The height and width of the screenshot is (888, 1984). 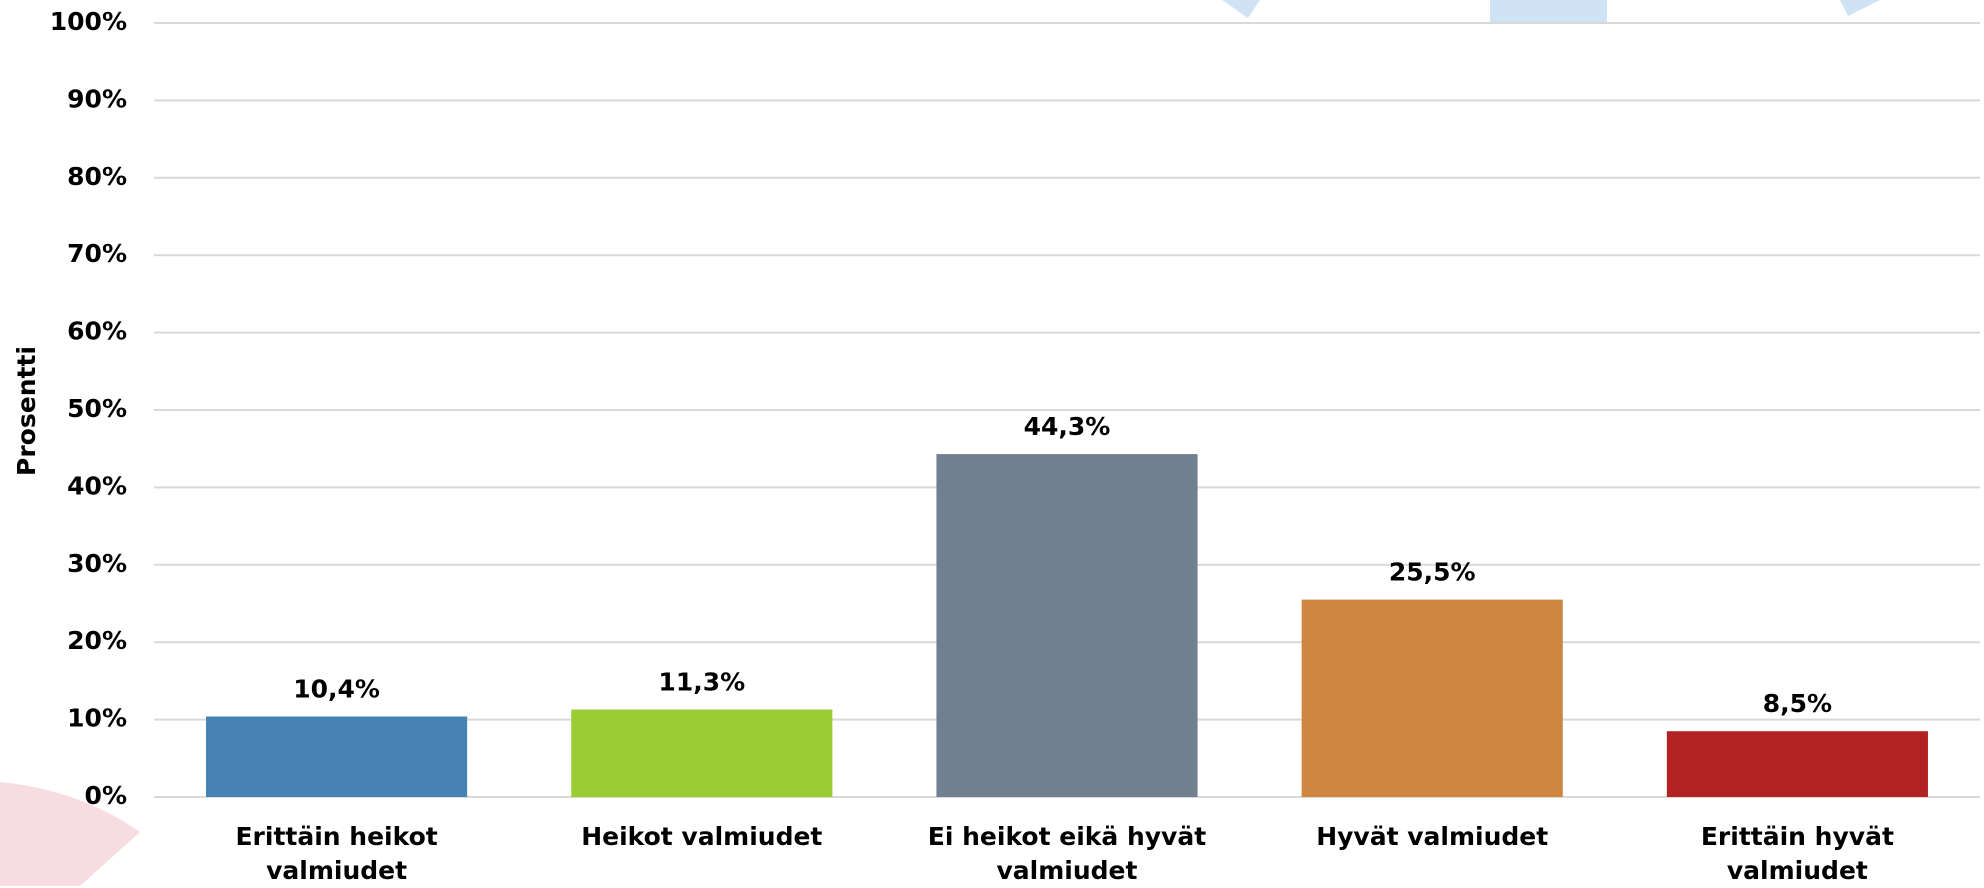 I want to click on x-tick-label: Heikot valmiudet, so click(x=702, y=836).